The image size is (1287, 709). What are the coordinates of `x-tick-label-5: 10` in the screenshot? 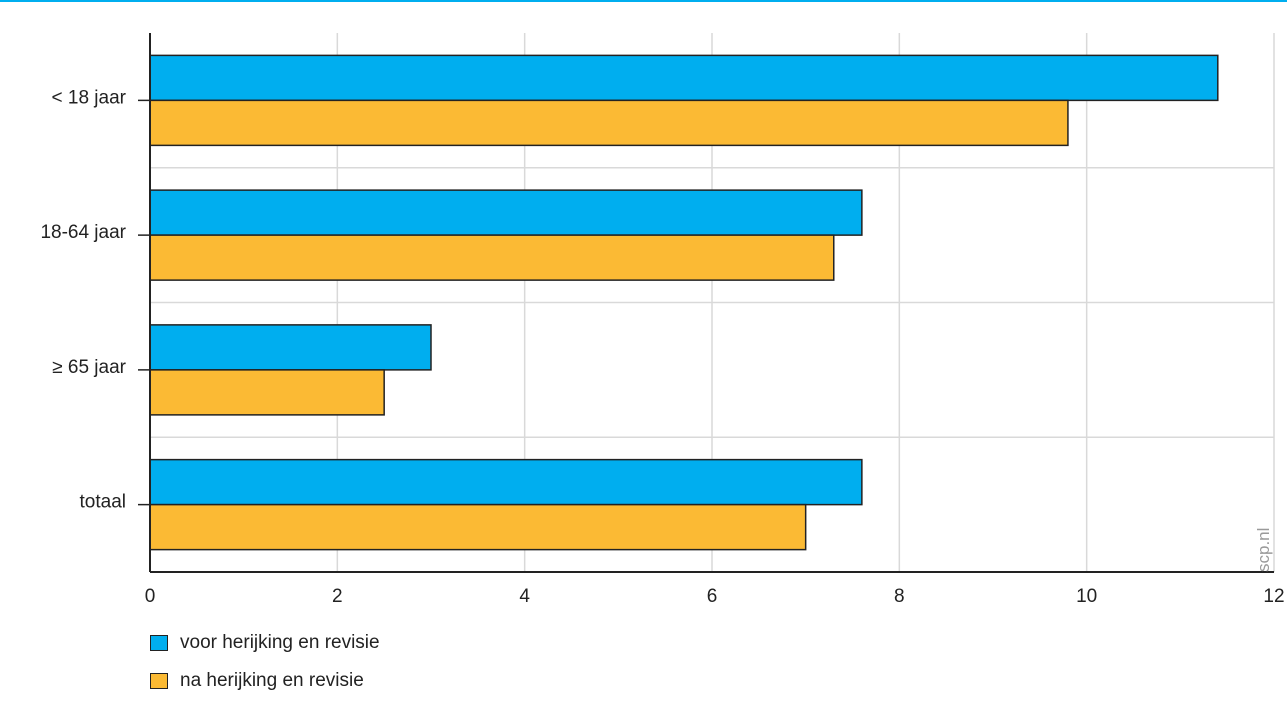 It's located at (1086, 596).